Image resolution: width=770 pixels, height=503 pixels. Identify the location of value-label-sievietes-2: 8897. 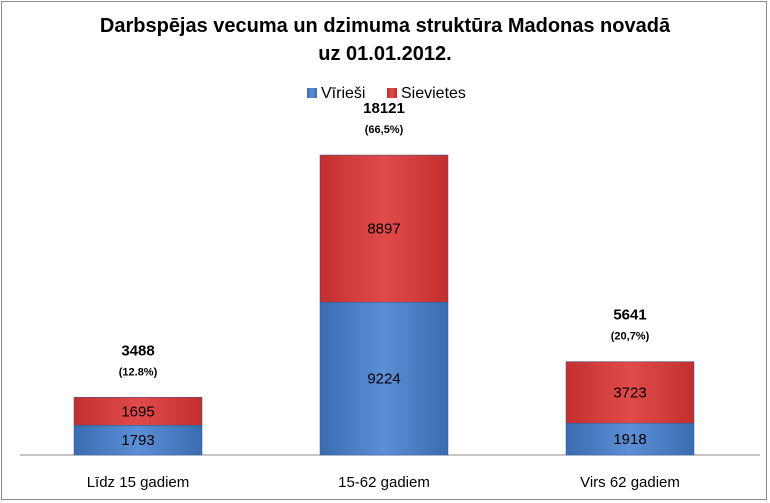
(383, 229).